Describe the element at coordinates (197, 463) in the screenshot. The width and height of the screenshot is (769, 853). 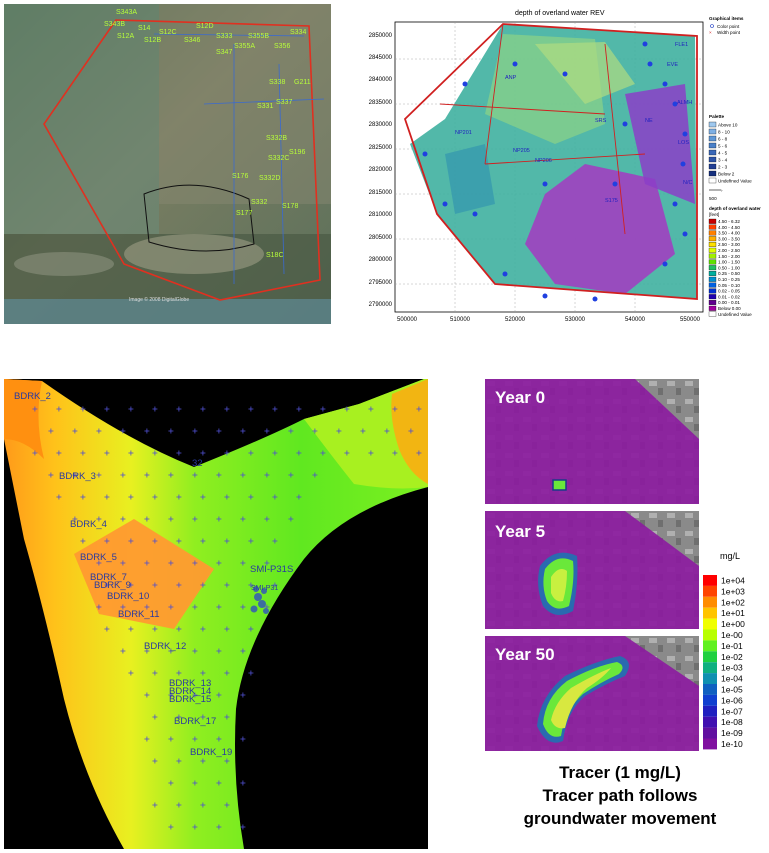
I see `bedrock-well-label: 32` at that location.